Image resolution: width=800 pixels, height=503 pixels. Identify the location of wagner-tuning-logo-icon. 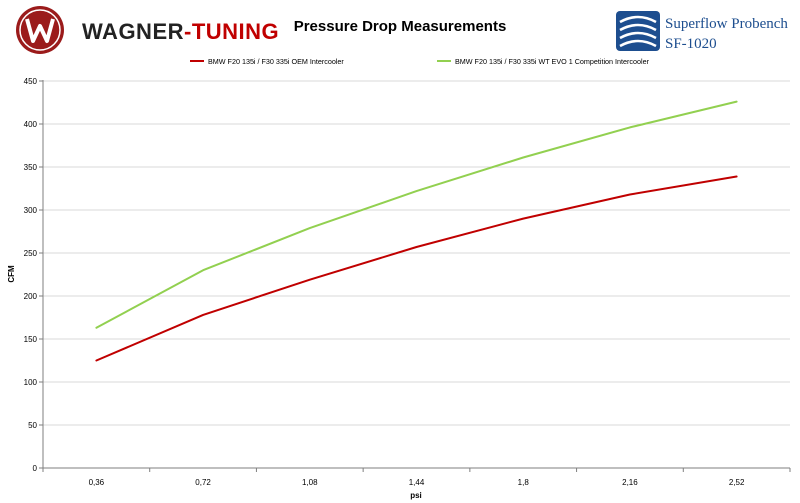
(40, 30).